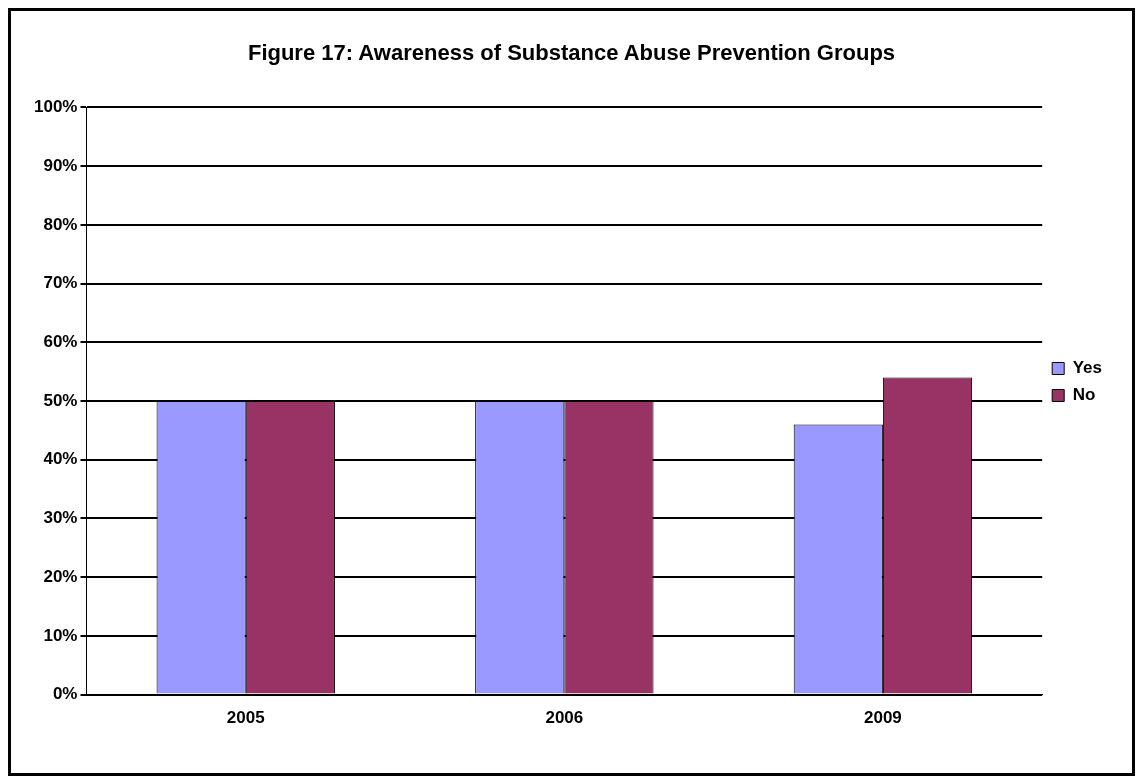 Image resolution: width=1143 pixels, height=784 pixels. What do you see at coordinates (245, 718) in the screenshot?
I see `x-tick-label: 2005` at bounding box center [245, 718].